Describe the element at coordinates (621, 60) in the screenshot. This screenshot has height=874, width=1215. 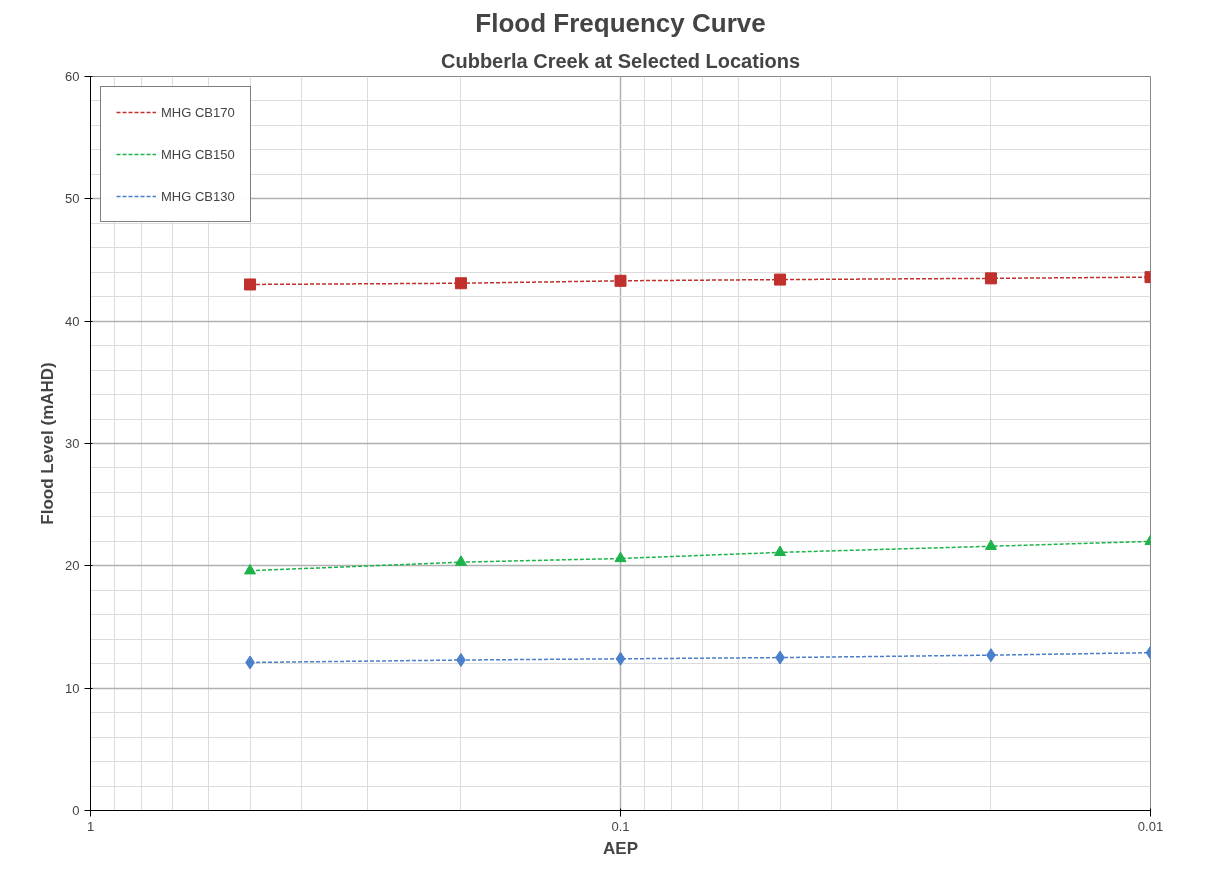
I see `chart-subtitle: Cubberla Creek at Selected Locations` at that location.